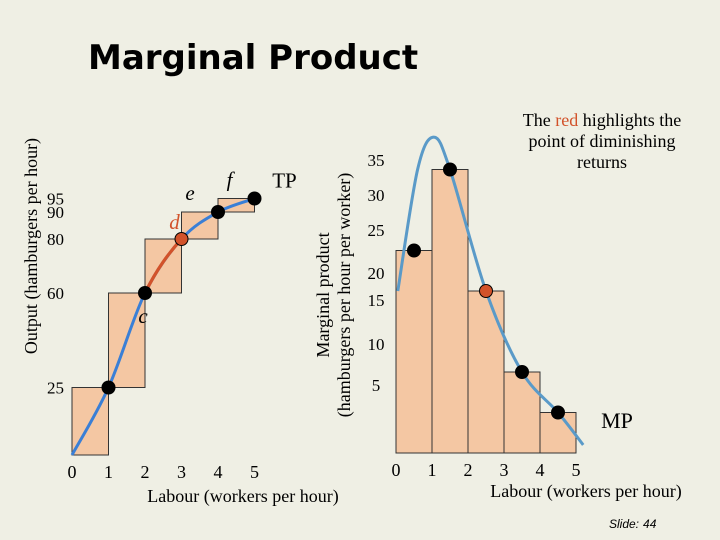 The image size is (720, 540). What do you see at coordinates (504, 470) in the screenshot?
I see `mp-x-tick: 3` at bounding box center [504, 470].